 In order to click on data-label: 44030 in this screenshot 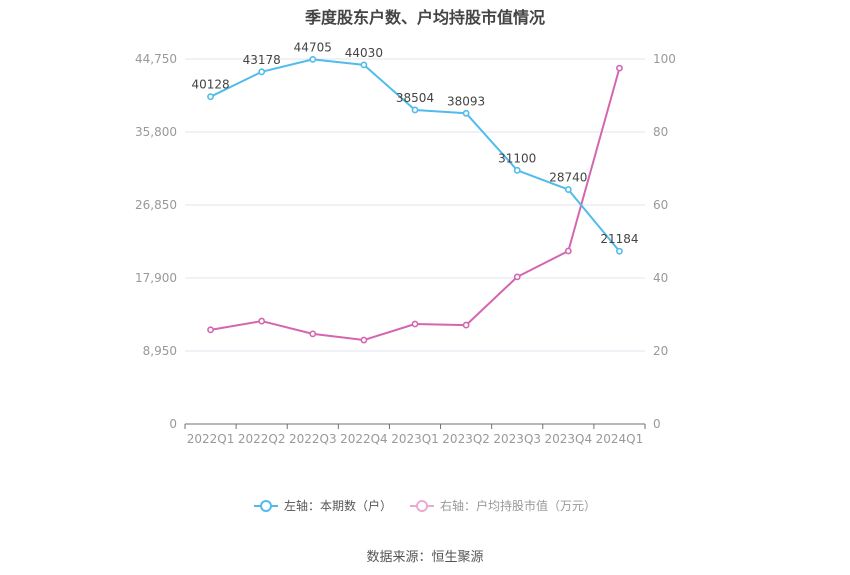, I will do `click(364, 53)`.